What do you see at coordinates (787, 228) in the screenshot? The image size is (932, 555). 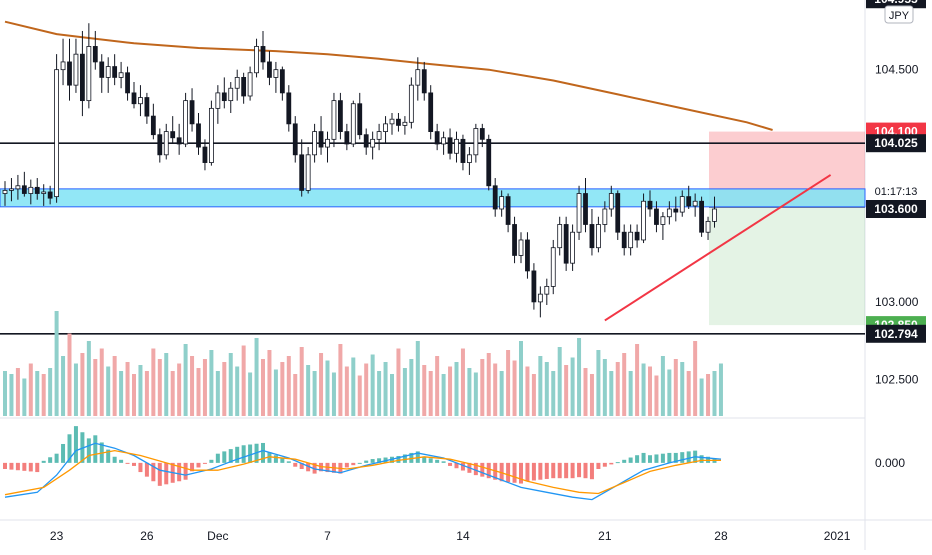 I see `short-position-tool` at bounding box center [787, 228].